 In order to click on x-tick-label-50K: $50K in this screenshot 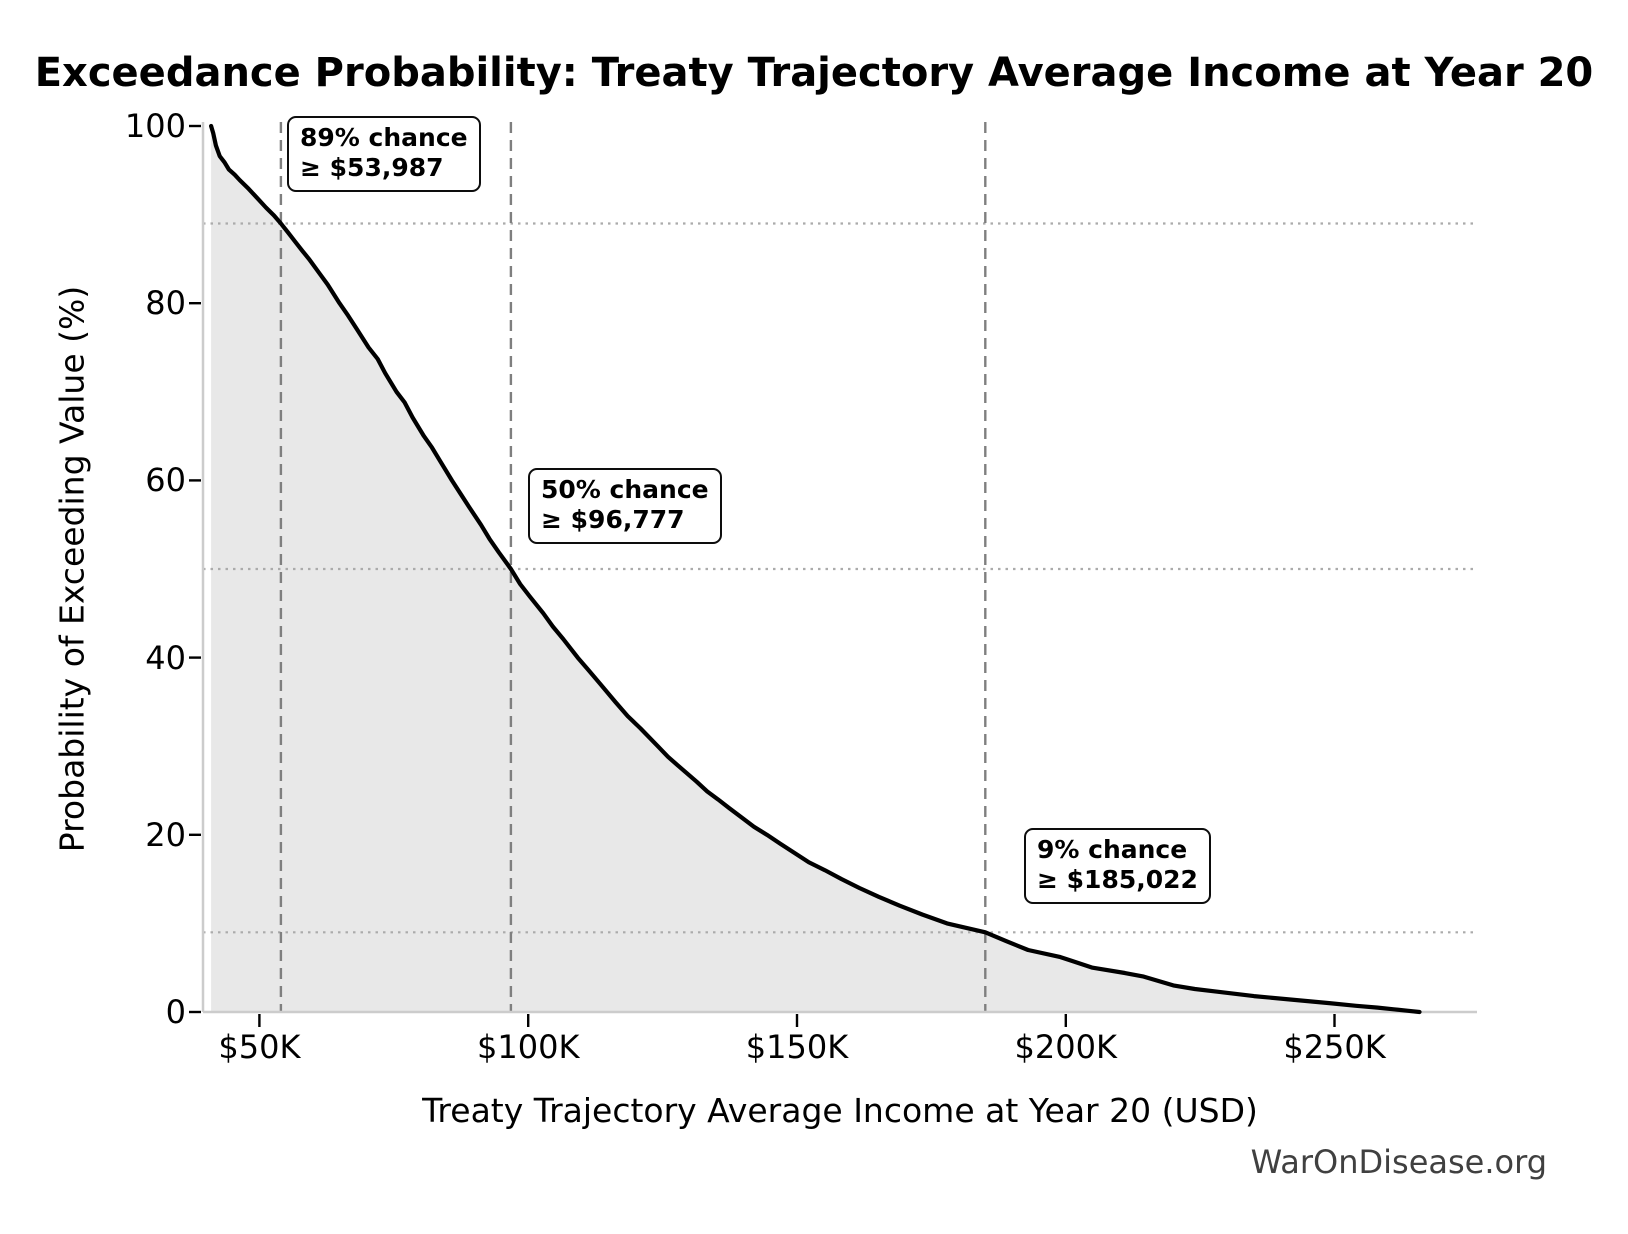, I will do `click(259, 1047)`.